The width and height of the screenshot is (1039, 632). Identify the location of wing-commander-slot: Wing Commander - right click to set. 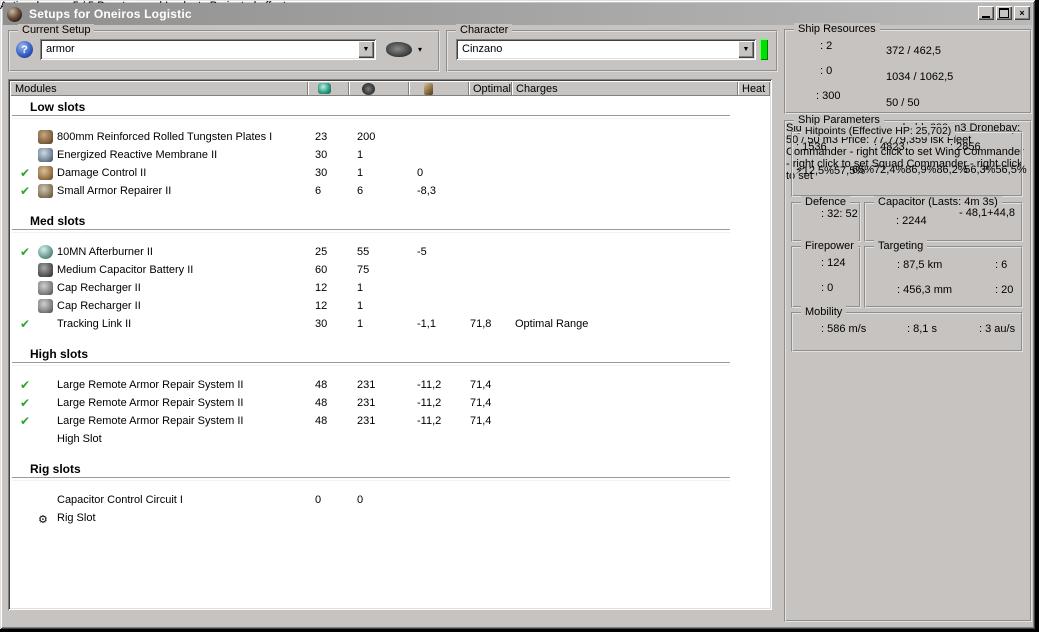
(905, 158).